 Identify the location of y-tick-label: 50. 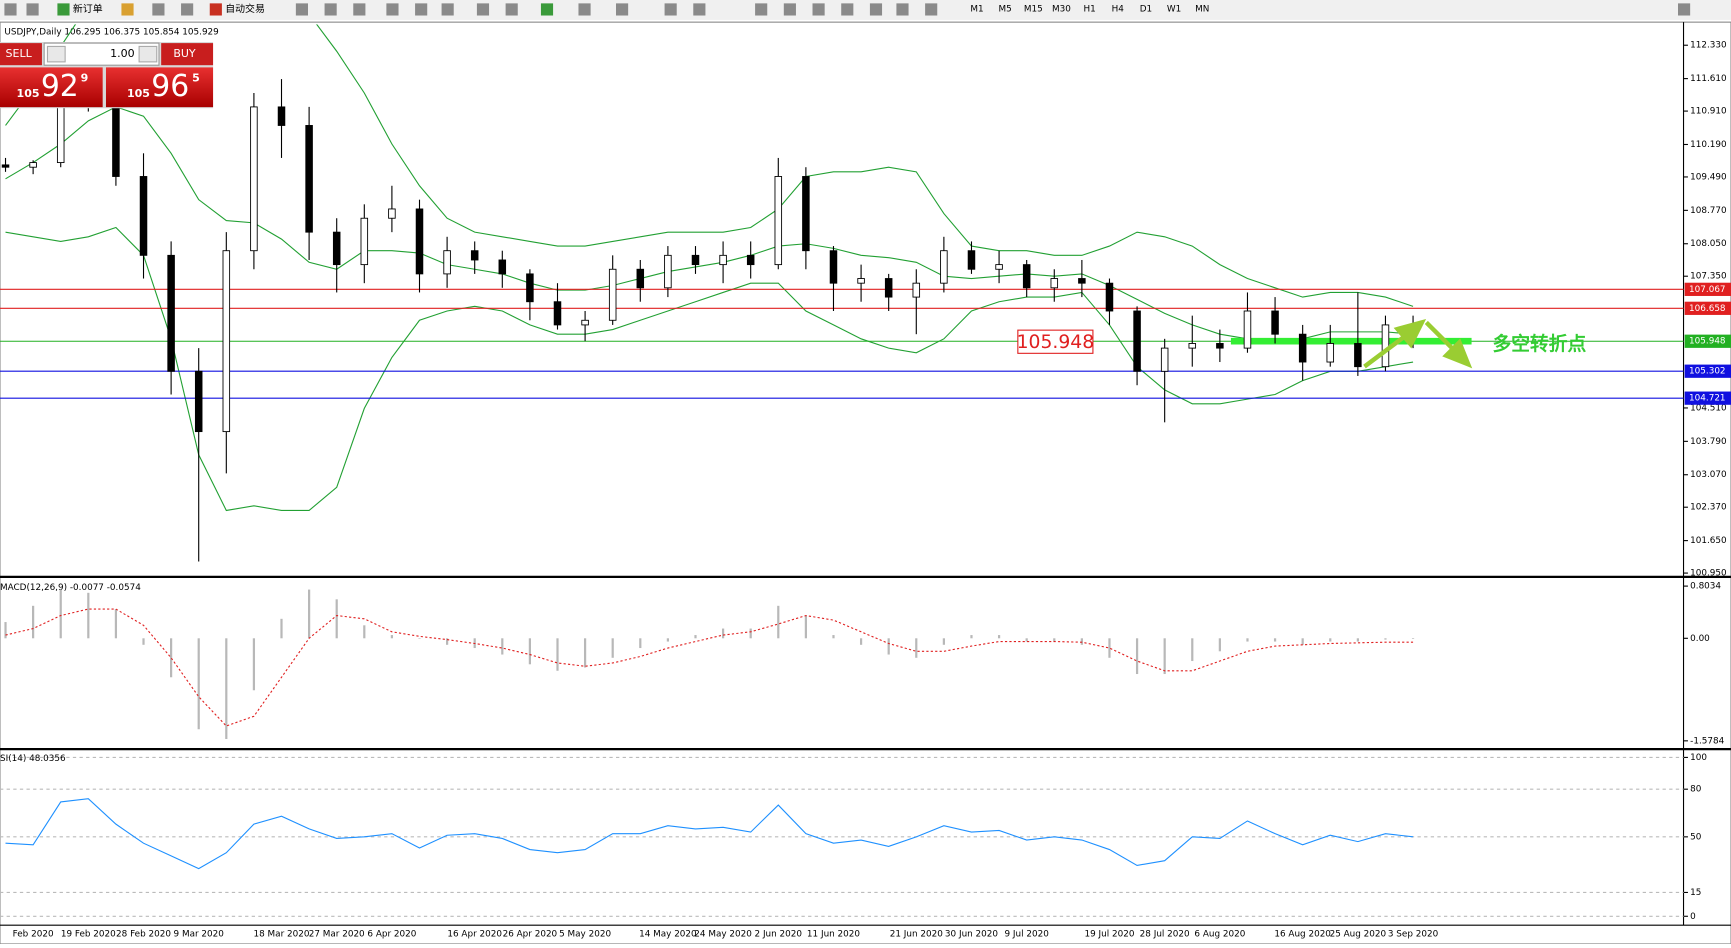
(1696, 837).